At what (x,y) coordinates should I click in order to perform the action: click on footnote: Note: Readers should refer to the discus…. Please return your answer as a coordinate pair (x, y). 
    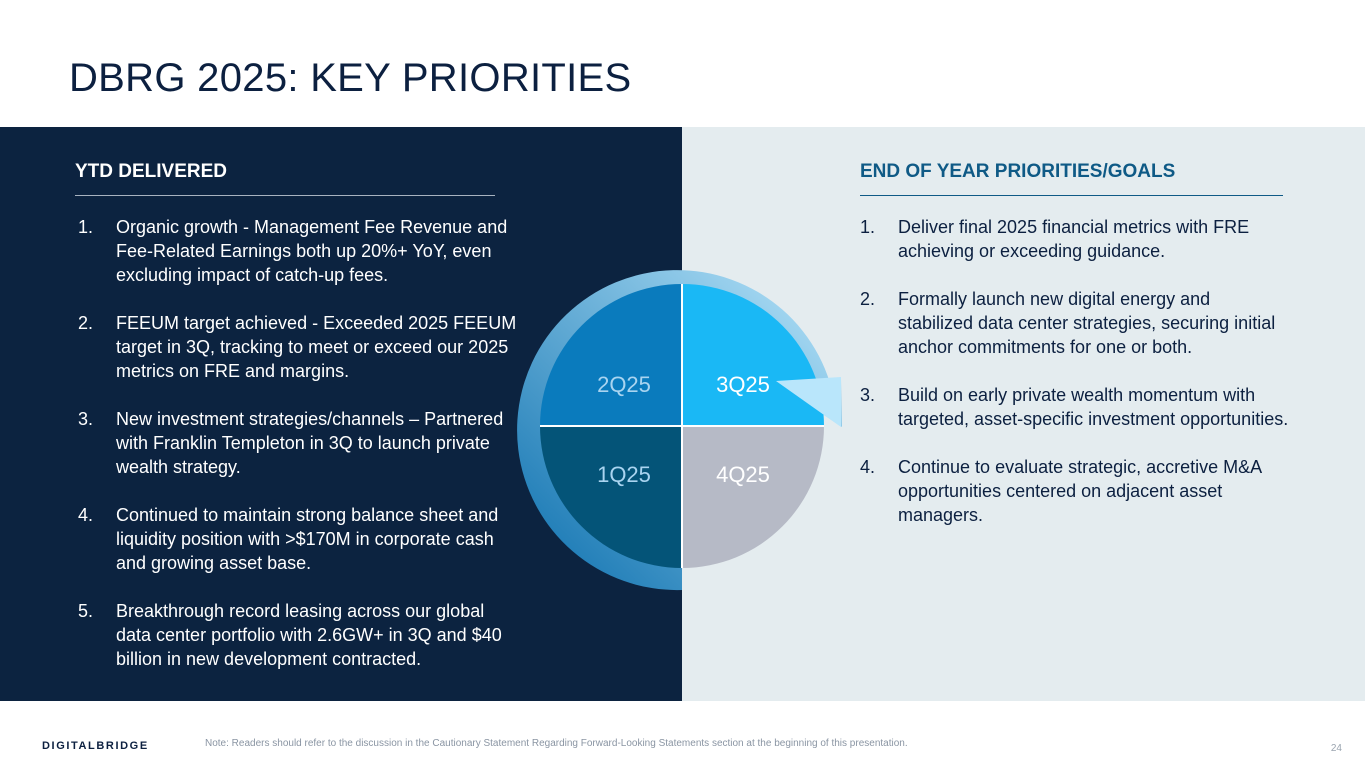
    Looking at the image, I should click on (556, 743).